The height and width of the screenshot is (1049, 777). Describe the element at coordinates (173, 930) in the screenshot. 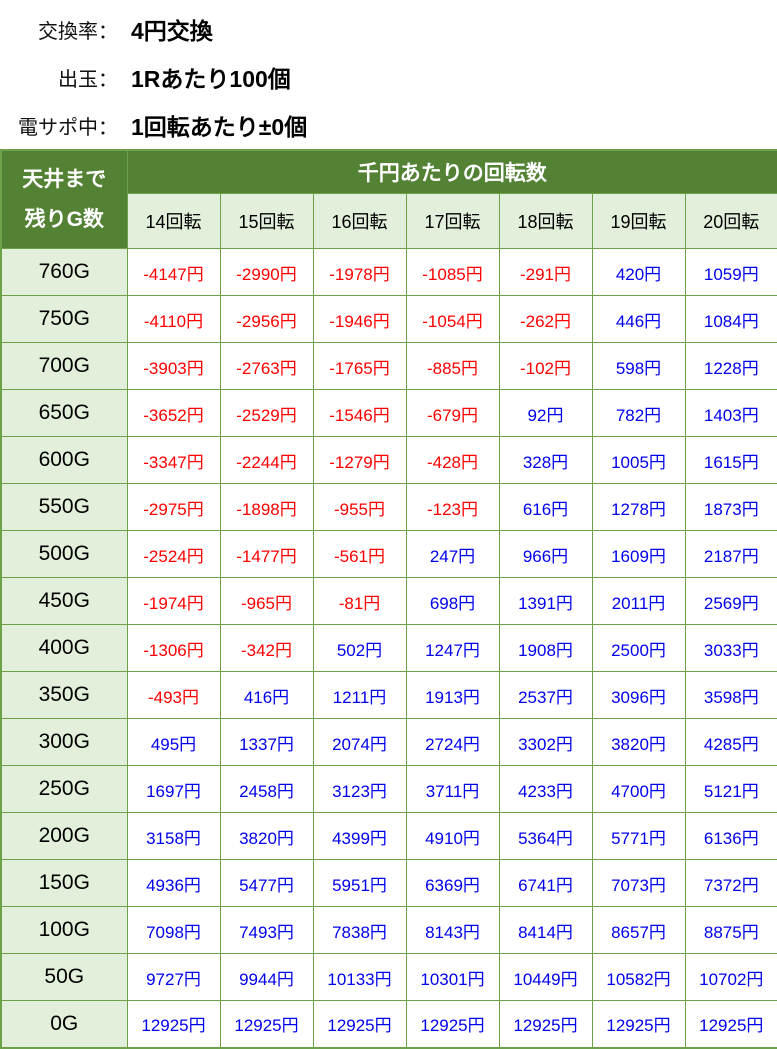

I see `value-cell: 7098円` at that location.